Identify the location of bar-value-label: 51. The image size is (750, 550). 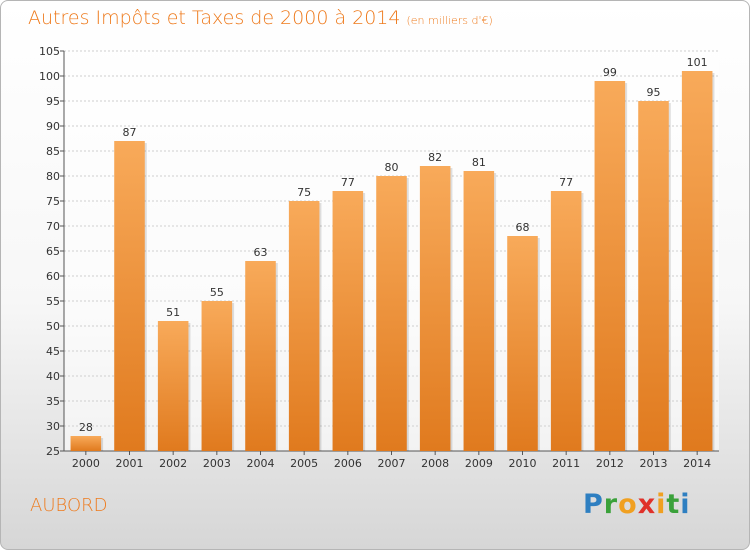
(173, 312).